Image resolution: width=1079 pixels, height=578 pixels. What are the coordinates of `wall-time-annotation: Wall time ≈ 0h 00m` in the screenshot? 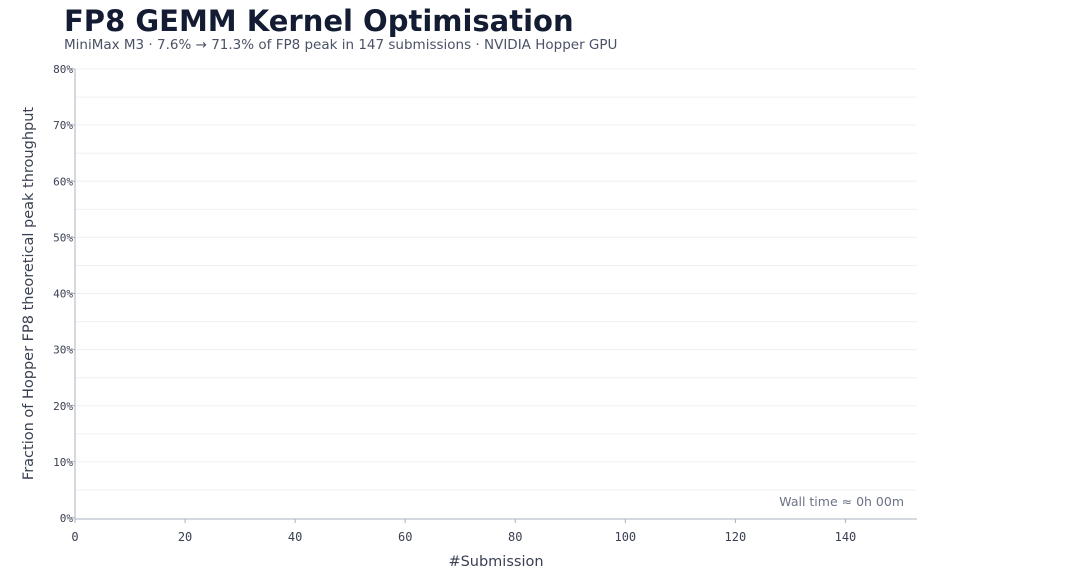 It's located at (841, 501).